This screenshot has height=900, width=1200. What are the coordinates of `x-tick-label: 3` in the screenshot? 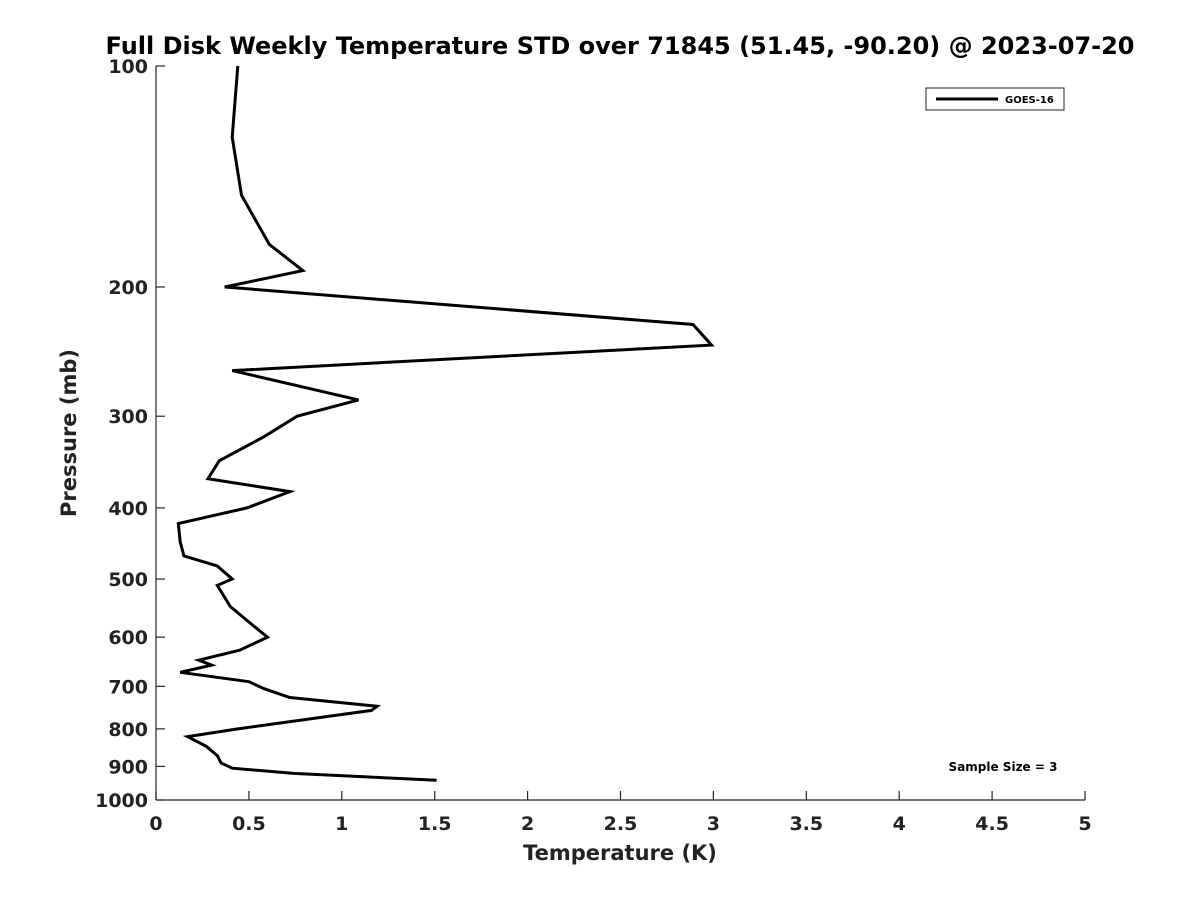 It's located at (713, 824).